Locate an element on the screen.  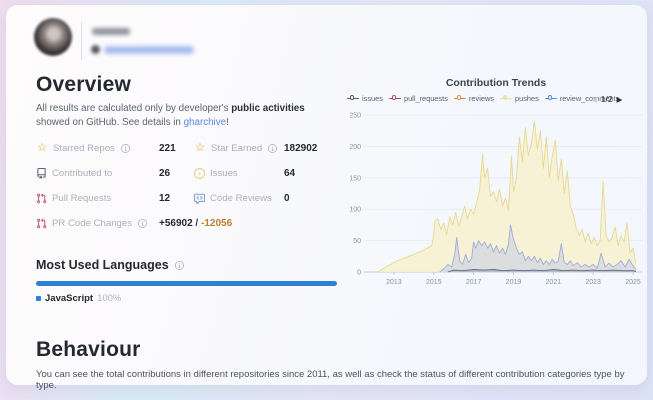
svg-text: 150 is located at coordinates (355, 178).